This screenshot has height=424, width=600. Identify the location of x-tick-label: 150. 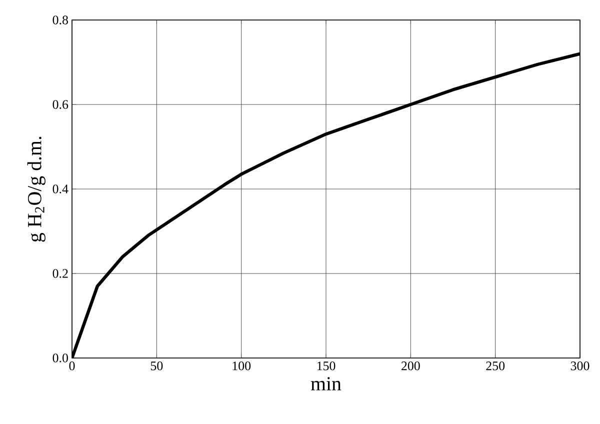
(326, 366).